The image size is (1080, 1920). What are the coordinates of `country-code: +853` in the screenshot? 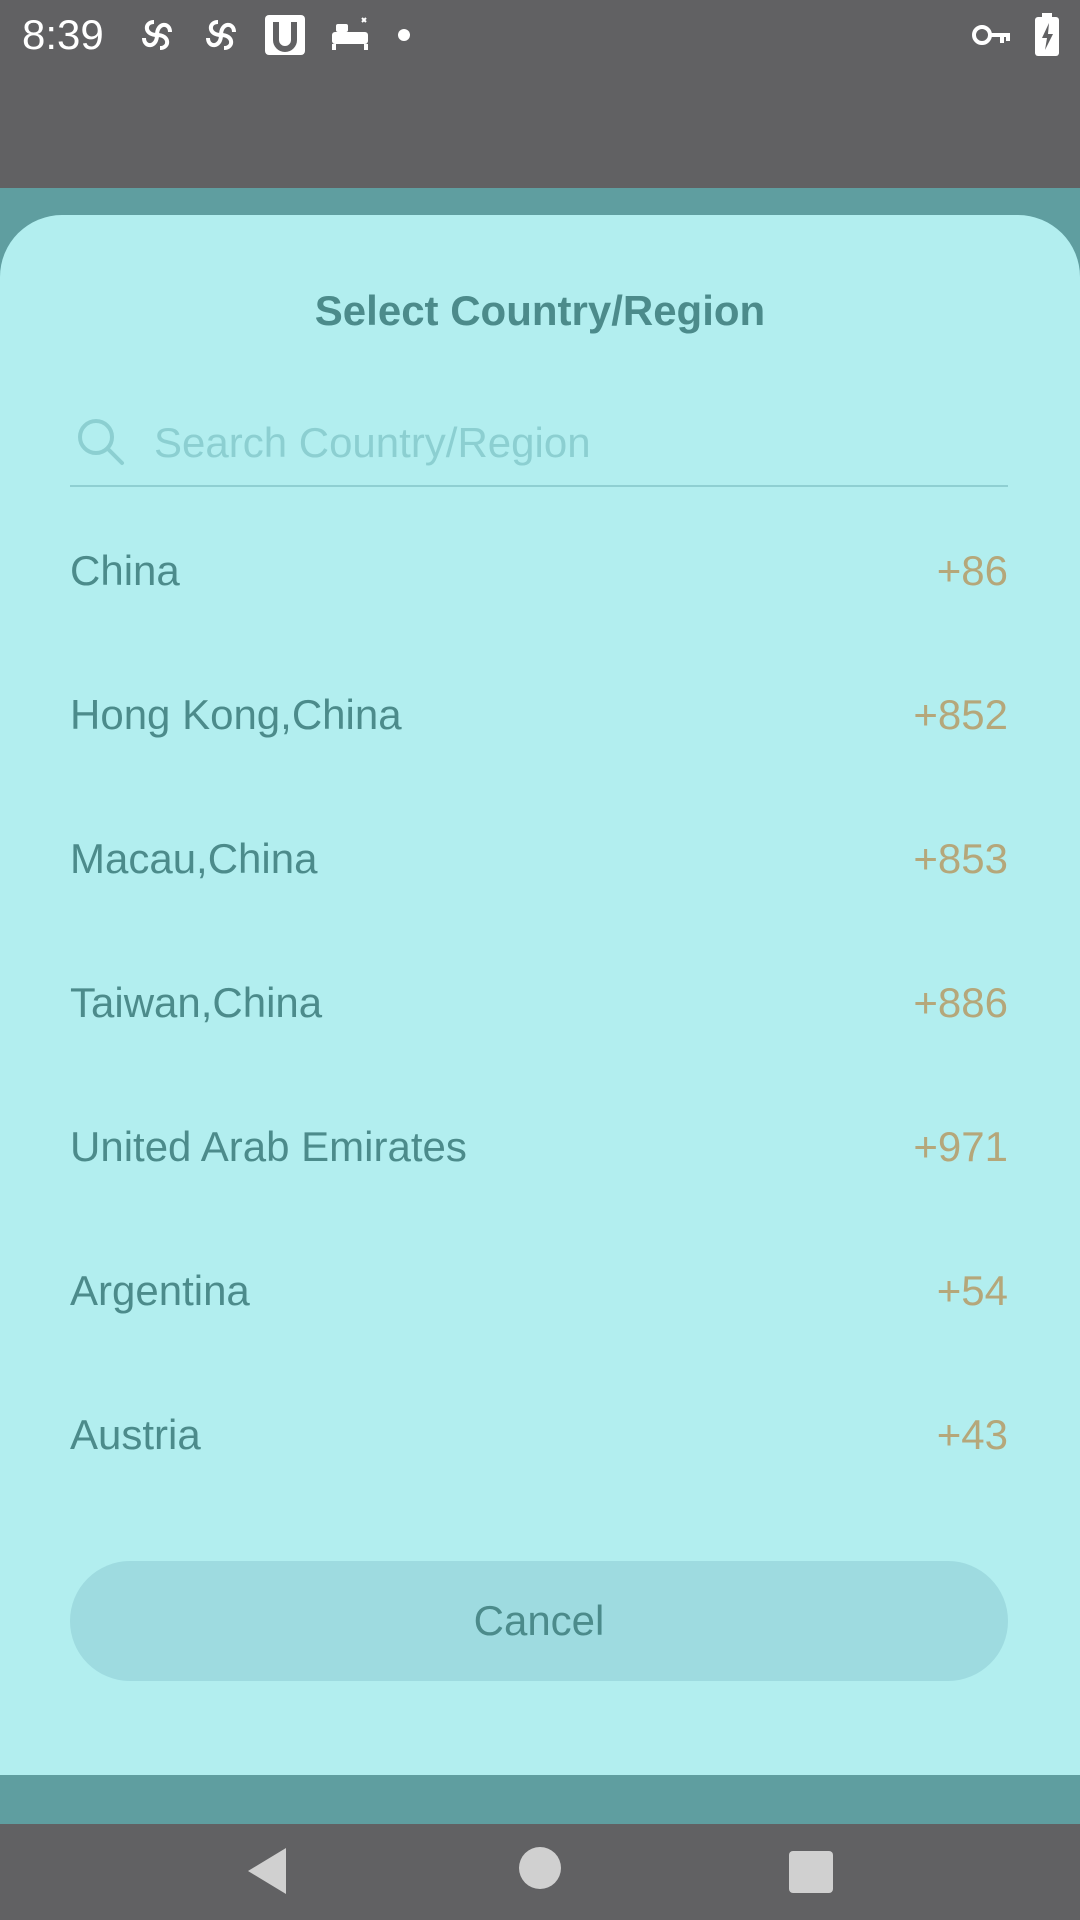 It's located at (960, 858).